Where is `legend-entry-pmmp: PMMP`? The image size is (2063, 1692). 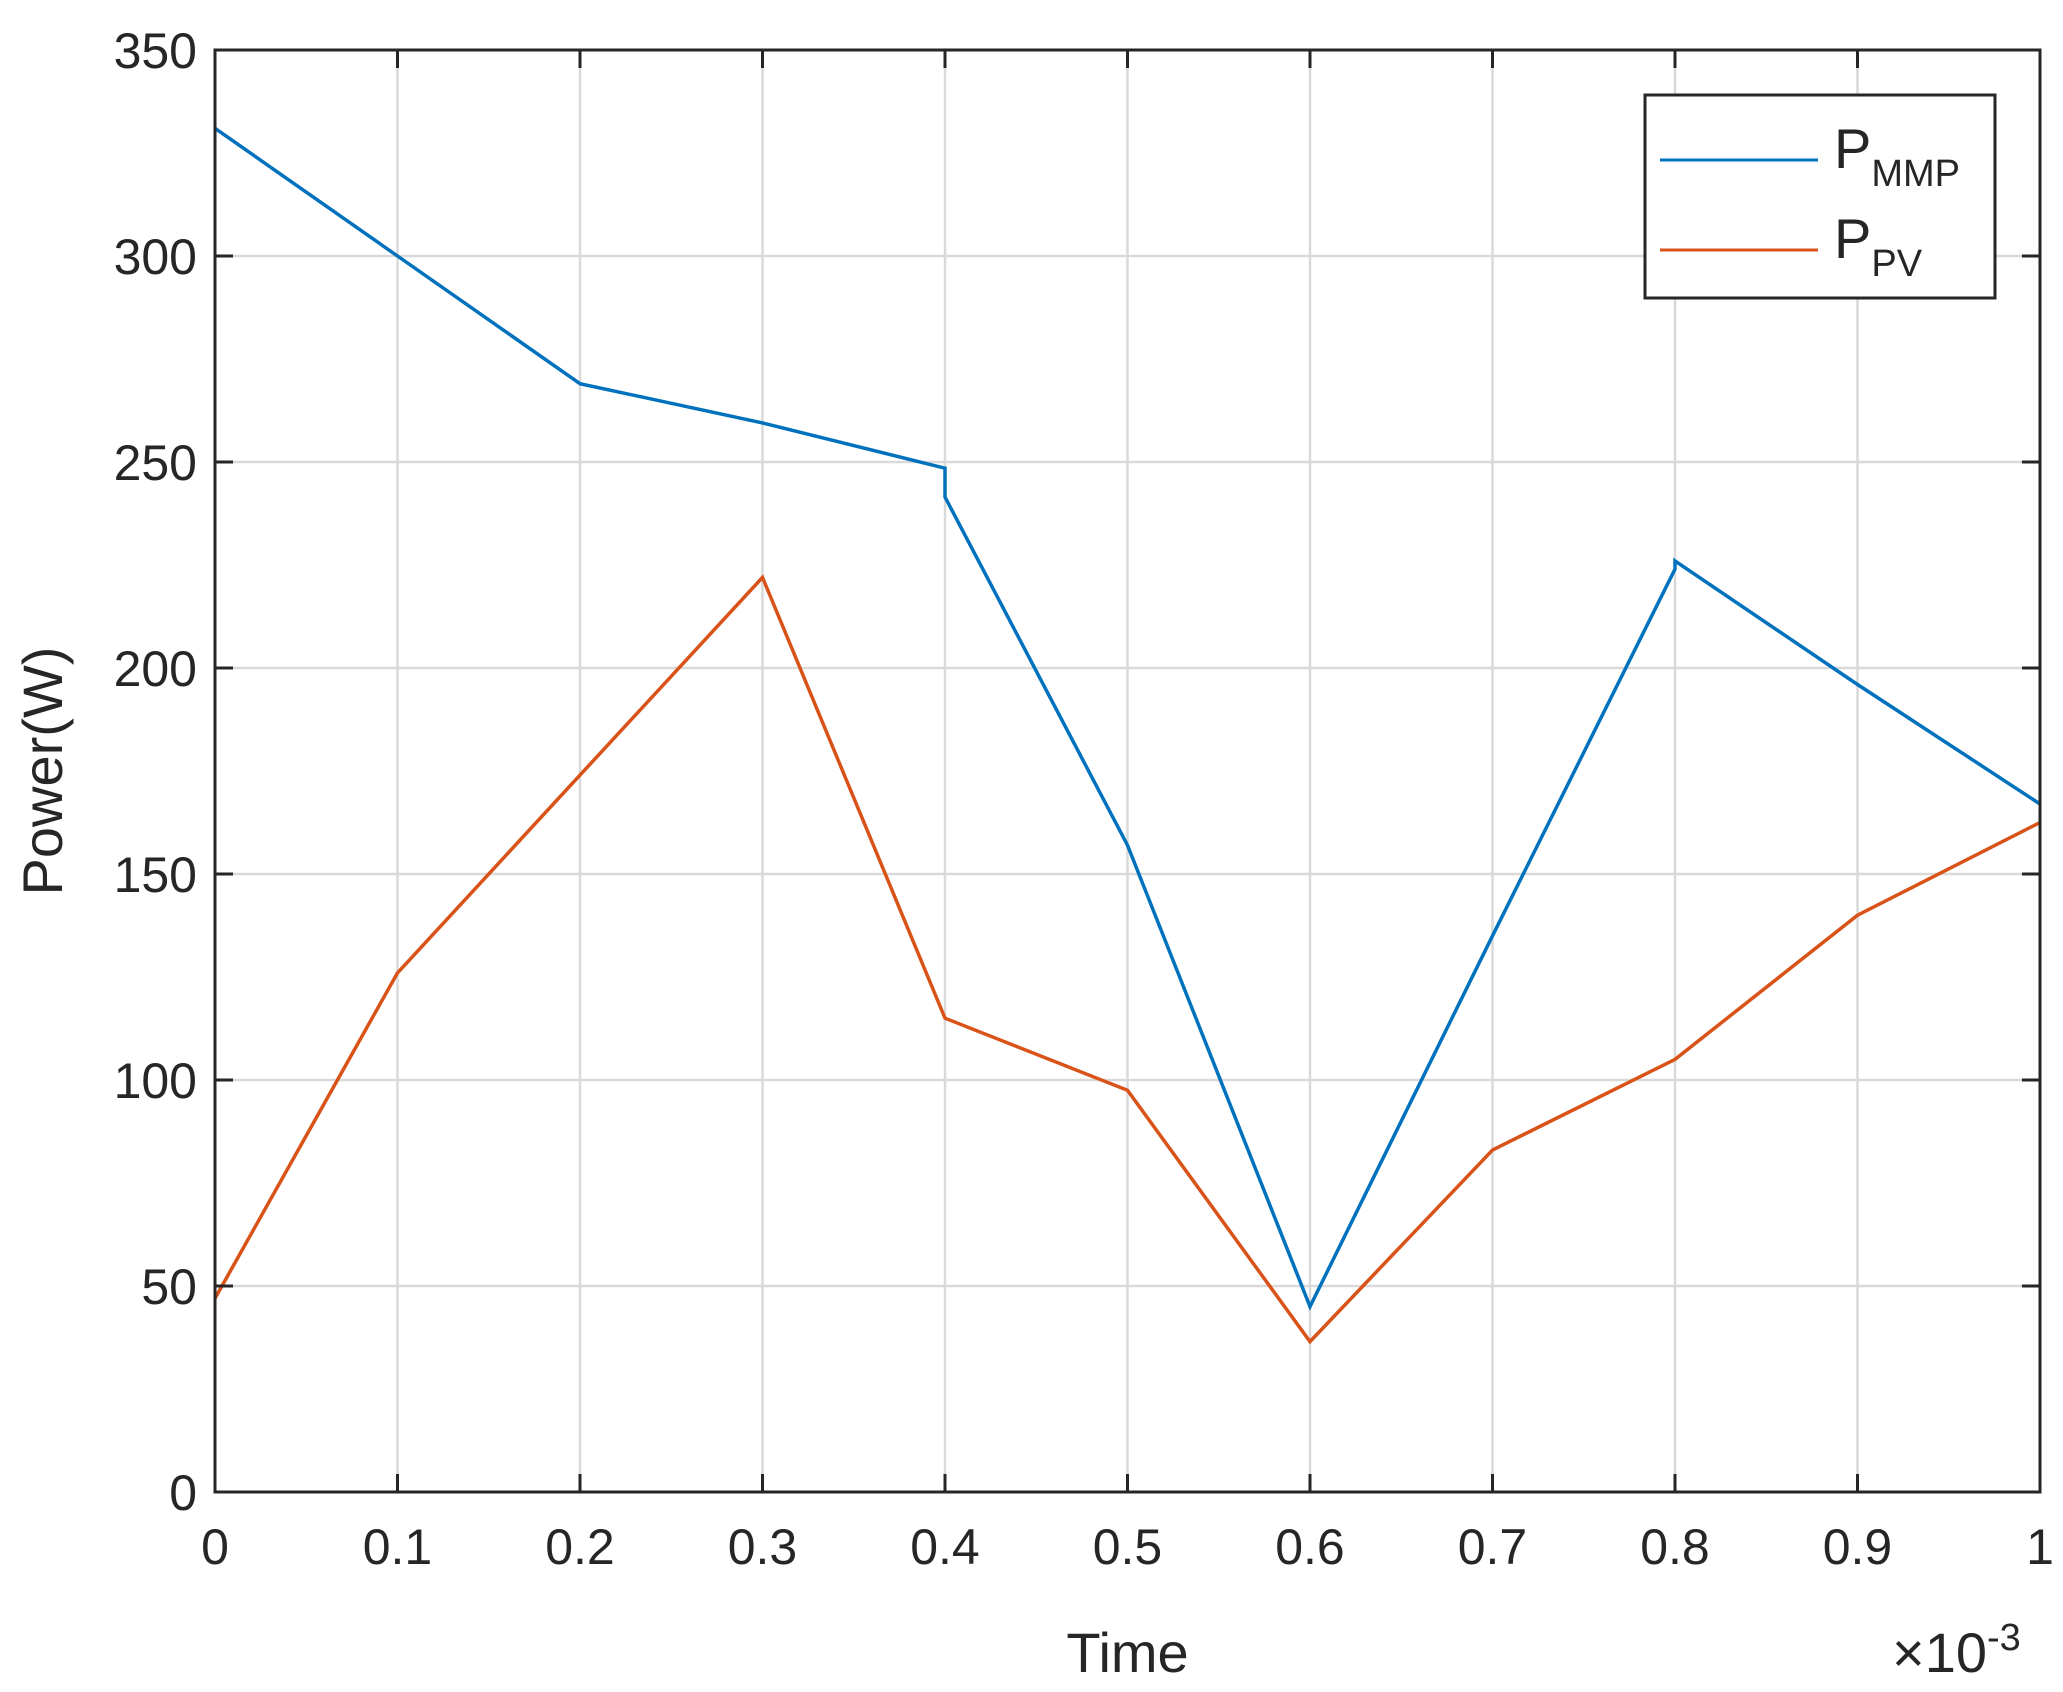
legend-entry-pmmp: PMMP is located at coordinates (1897, 156).